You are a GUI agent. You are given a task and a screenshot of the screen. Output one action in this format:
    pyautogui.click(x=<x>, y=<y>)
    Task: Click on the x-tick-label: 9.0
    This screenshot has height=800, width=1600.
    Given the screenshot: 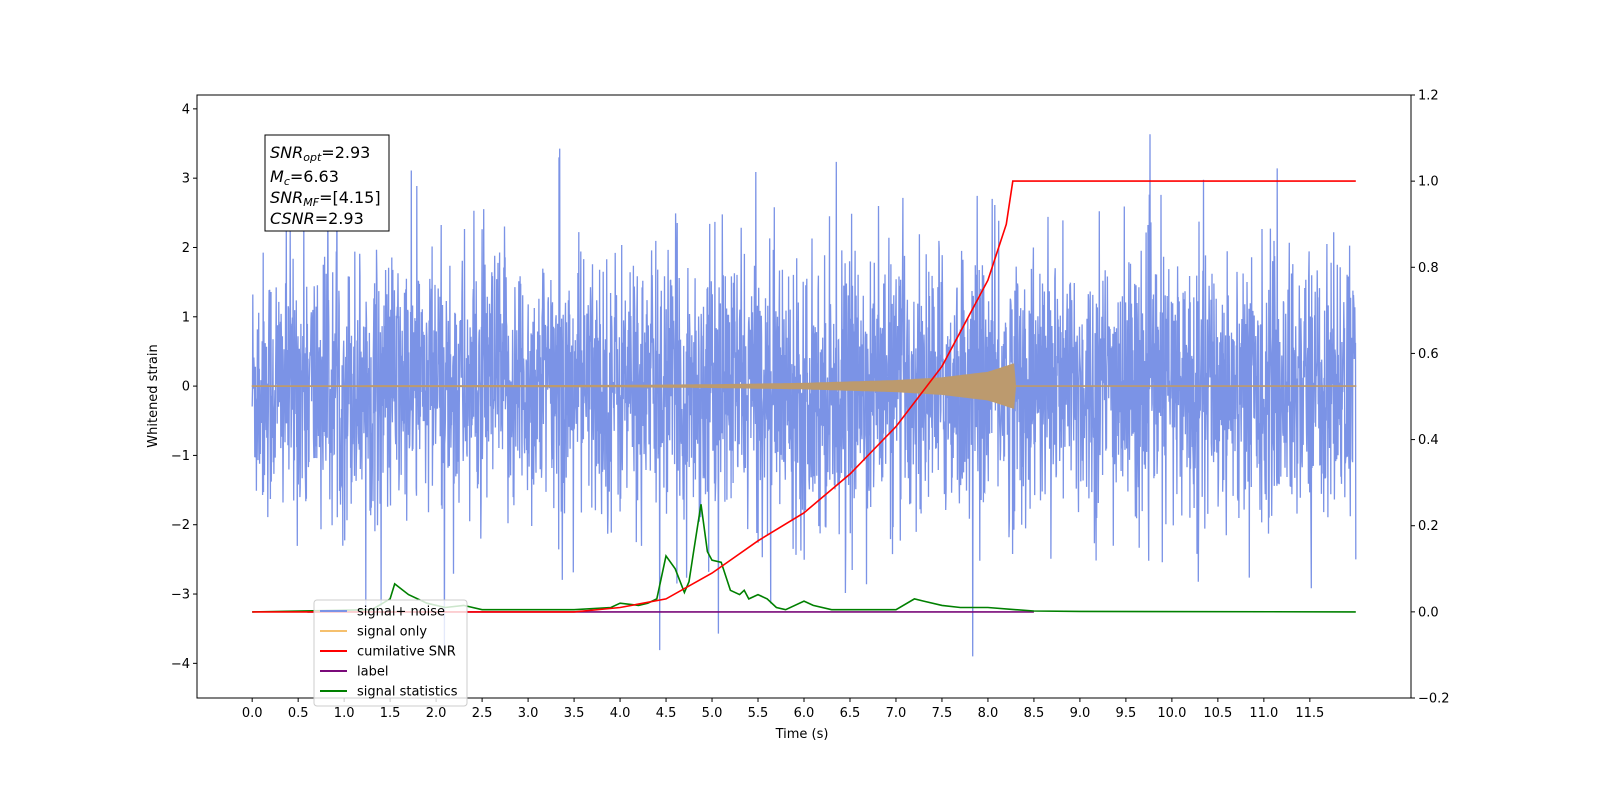 What is the action you would take?
    pyautogui.click(x=1080, y=713)
    